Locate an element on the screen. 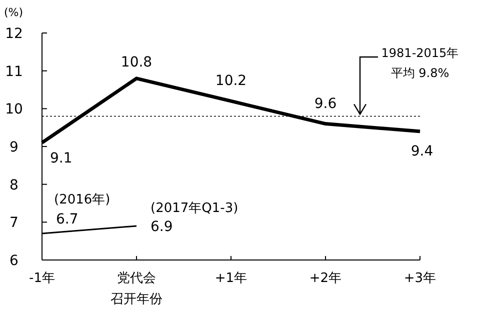  data-label: 9.4 is located at coordinates (422, 151).